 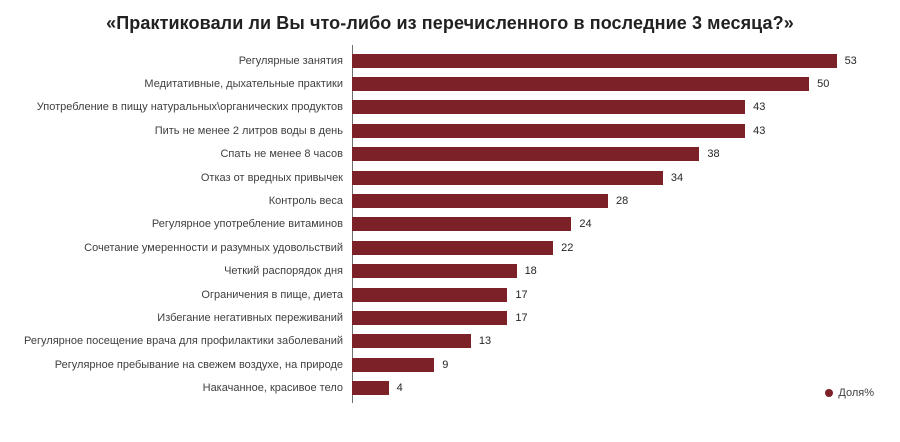 I want to click on legend: Доля%, so click(x=849, y=393).